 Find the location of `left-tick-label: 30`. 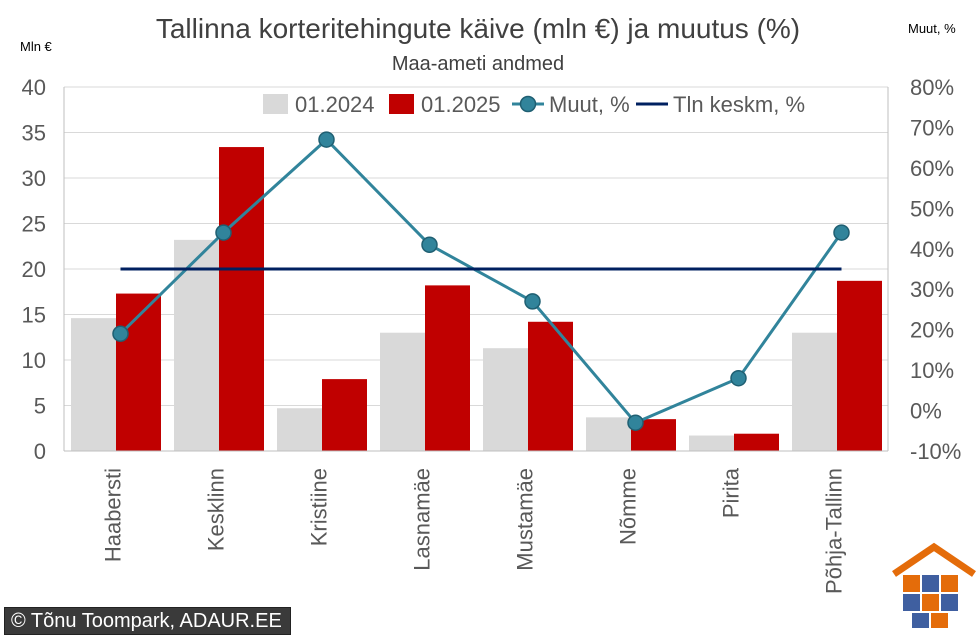

left-tick-label: 30 is located at coordinates (34, 178).